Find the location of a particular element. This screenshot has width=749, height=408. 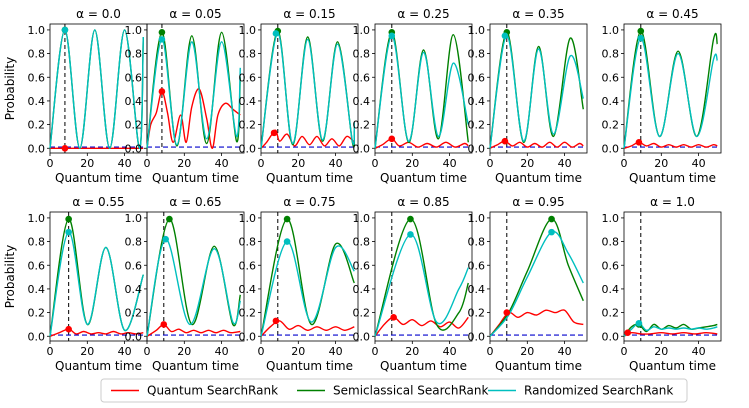

panel-4-quantum-marker is located at coordinates (392, 139).